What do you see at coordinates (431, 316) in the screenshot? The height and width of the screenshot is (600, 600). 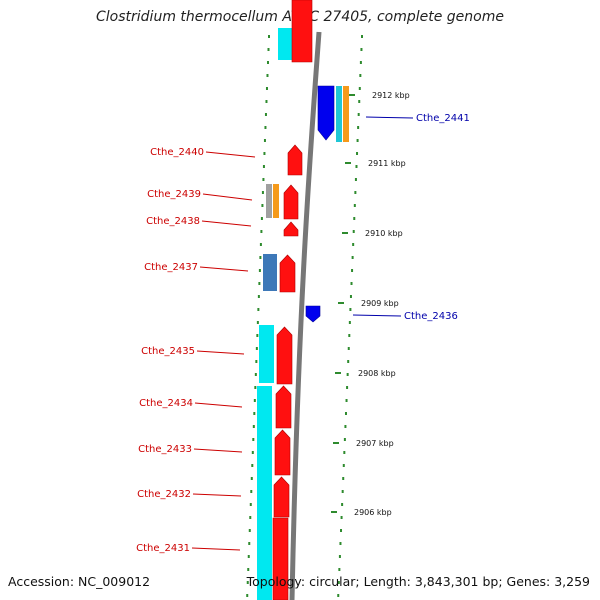 I see `gene-label: Cthe_2436` at bounding box center [431, 316].